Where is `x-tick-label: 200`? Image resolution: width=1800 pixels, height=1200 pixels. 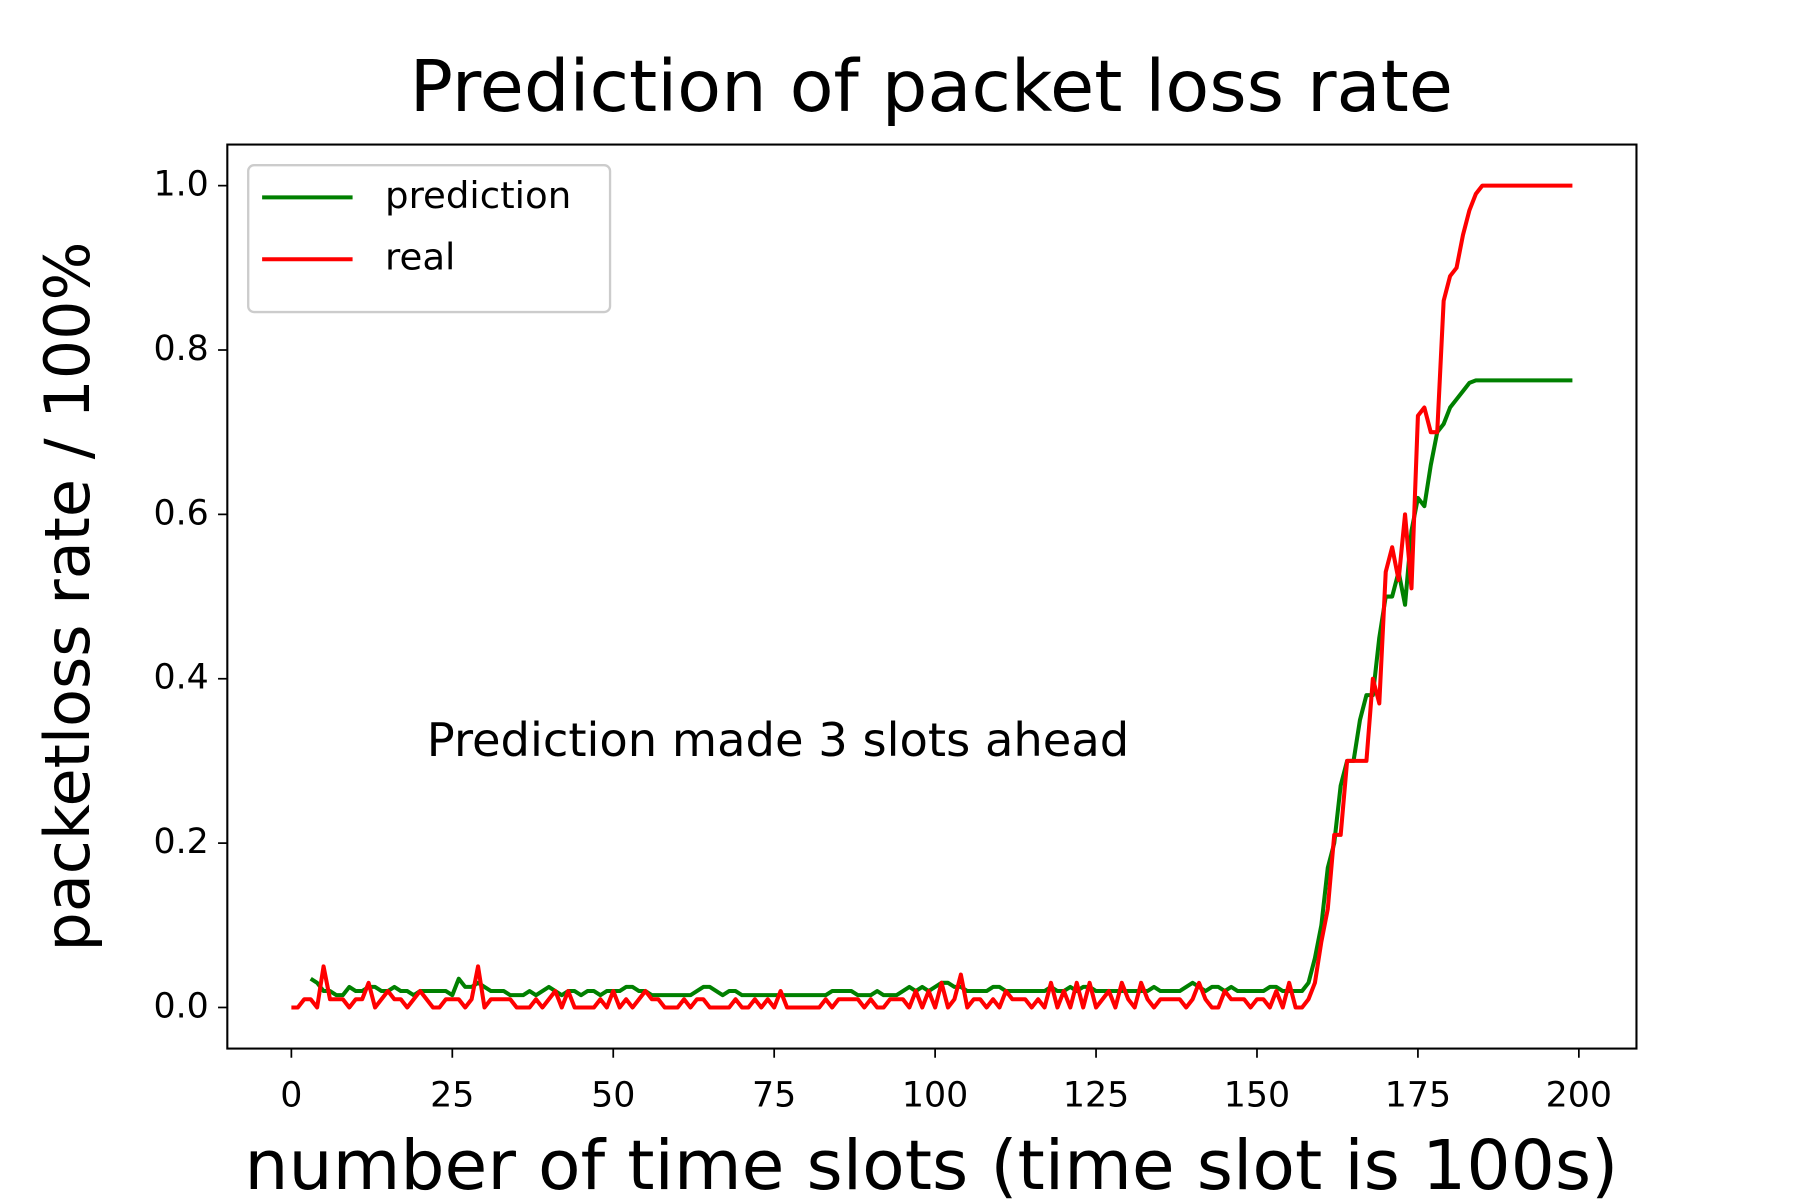 x-tick-label: 200 is located at coordinates (1579, 1096).